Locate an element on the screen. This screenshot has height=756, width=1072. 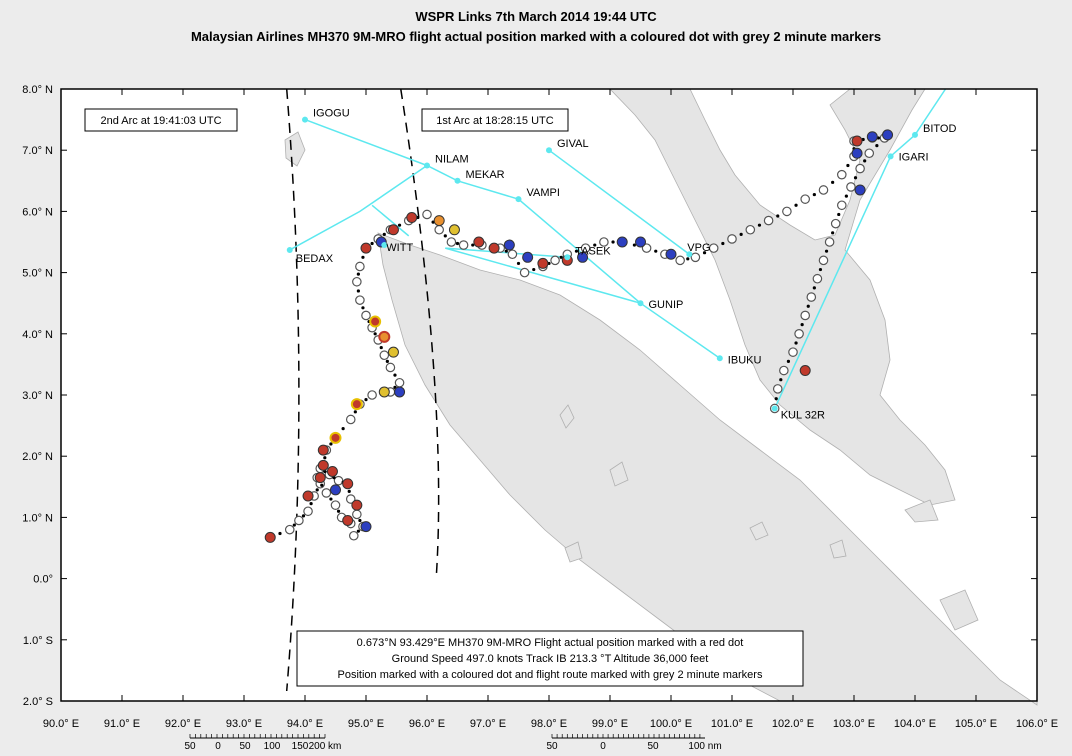
lat-tick-label: 1.0° N is located at coordinates (37, 518).